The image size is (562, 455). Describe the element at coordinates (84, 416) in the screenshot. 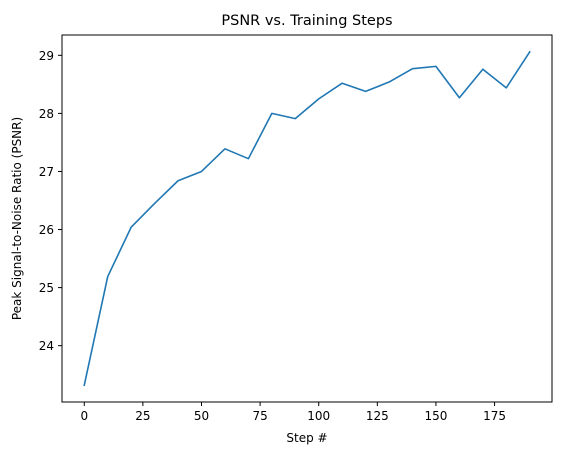

I see `x-tick-label: 0` at that location.